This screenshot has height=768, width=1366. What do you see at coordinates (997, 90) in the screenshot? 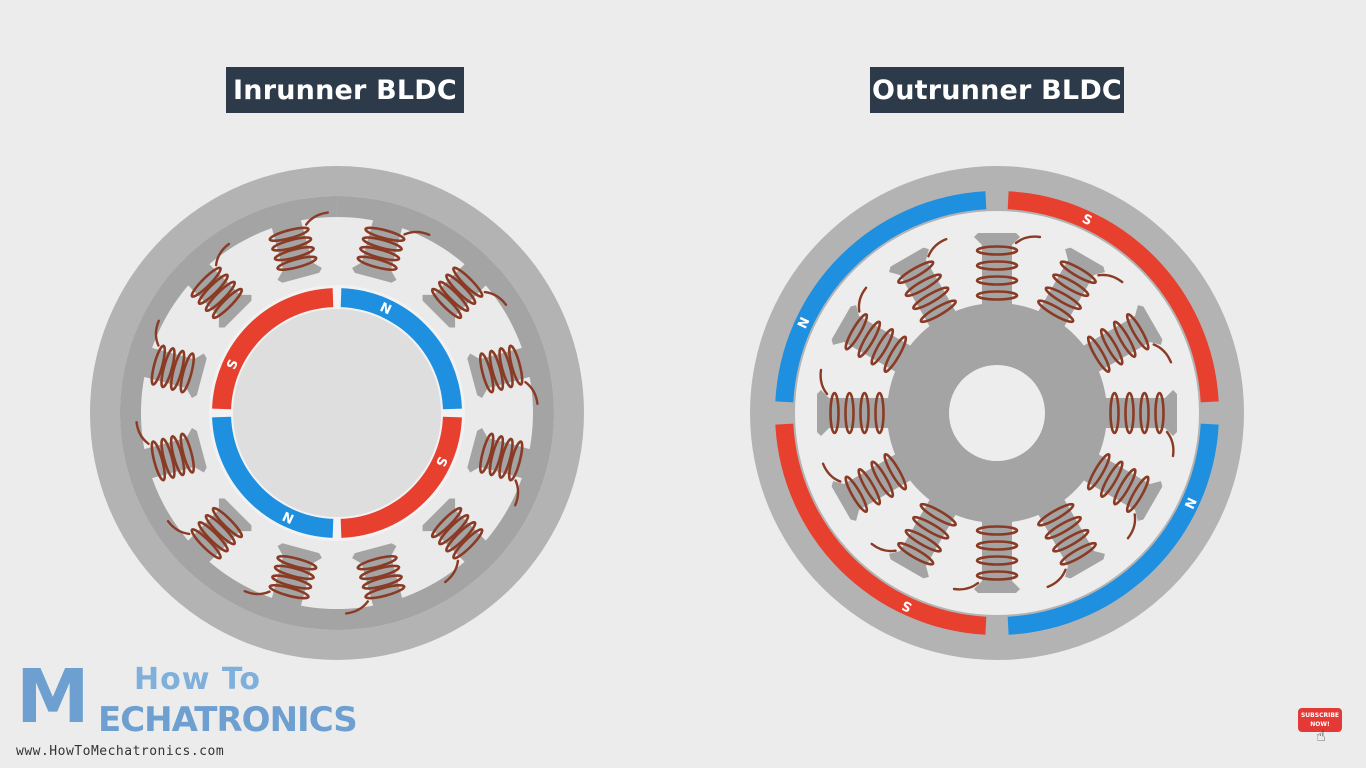
I see `outrunner-title: Outrunner BLDC` at bounding box center [997, 90].